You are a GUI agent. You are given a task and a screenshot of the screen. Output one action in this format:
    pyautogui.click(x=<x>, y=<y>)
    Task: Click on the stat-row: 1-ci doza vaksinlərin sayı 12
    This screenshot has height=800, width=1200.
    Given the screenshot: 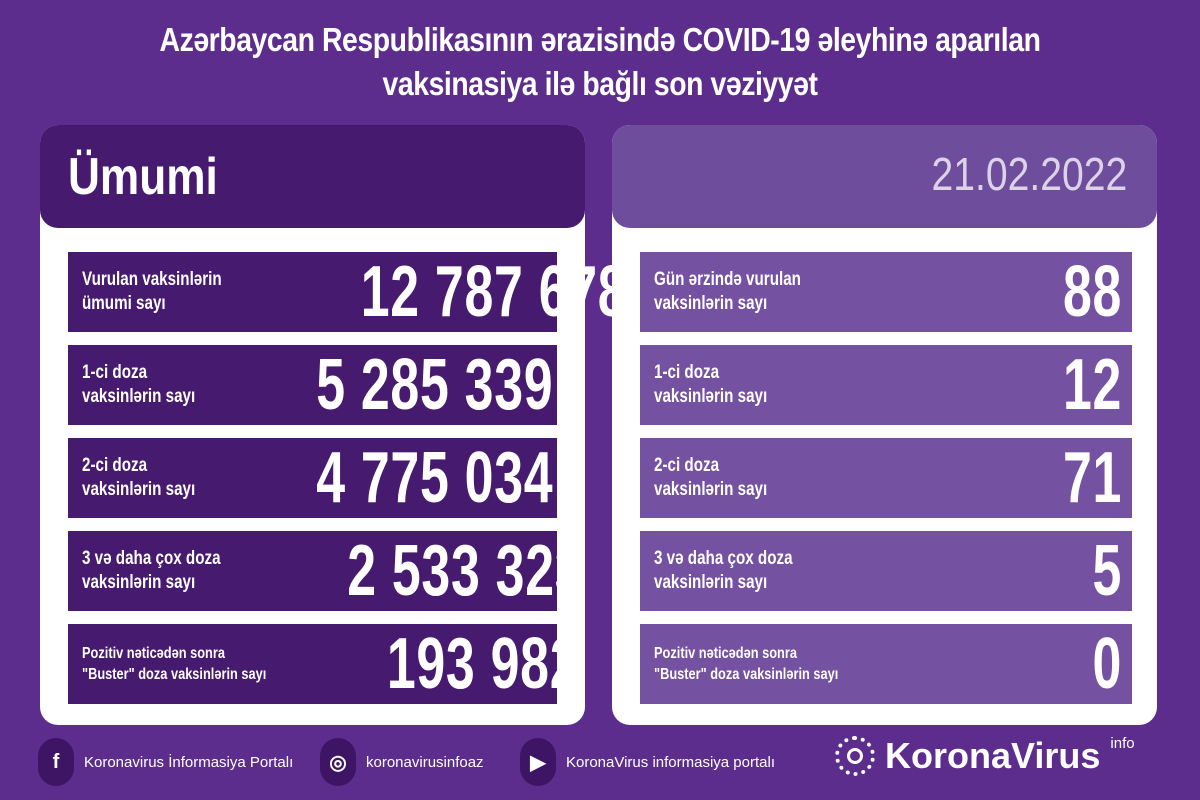 What is the action you would take?
    pyautogui.click(x=886, y=385)
    